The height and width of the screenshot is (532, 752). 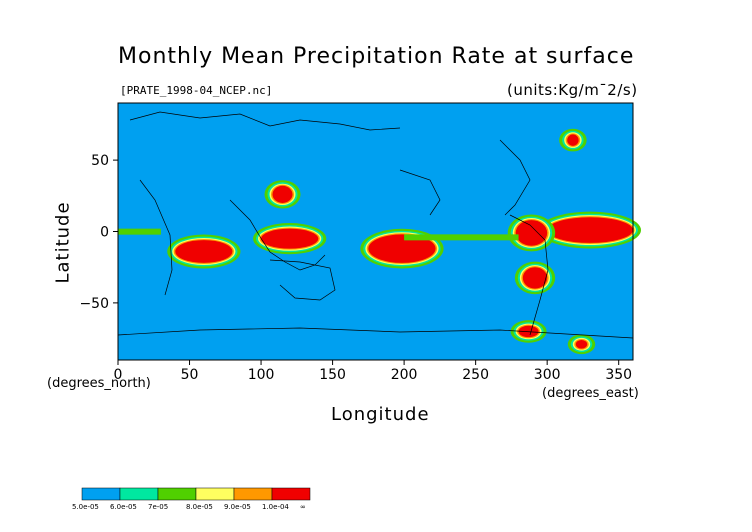 I want to click on x-tick-label: 50, so click(x=190, y=375).